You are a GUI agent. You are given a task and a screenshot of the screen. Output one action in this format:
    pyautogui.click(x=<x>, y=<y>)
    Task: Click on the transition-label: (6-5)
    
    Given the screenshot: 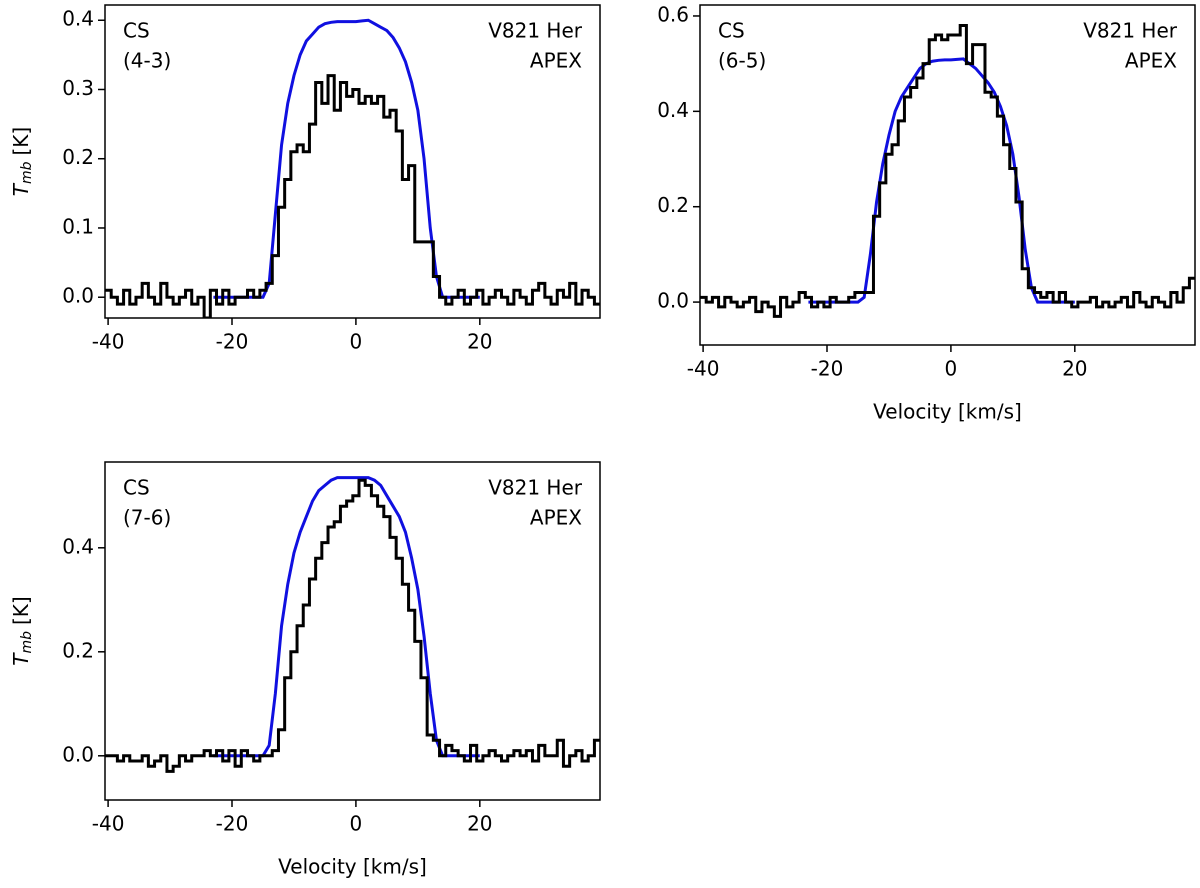 What is the action you would take?
    pyautogui.click(x=742, y=61)
    